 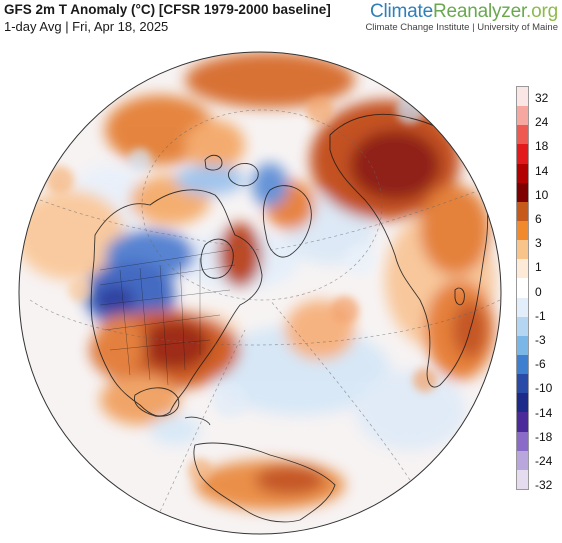 I want to click on color-scale-legend, so click(x=522, y=288).